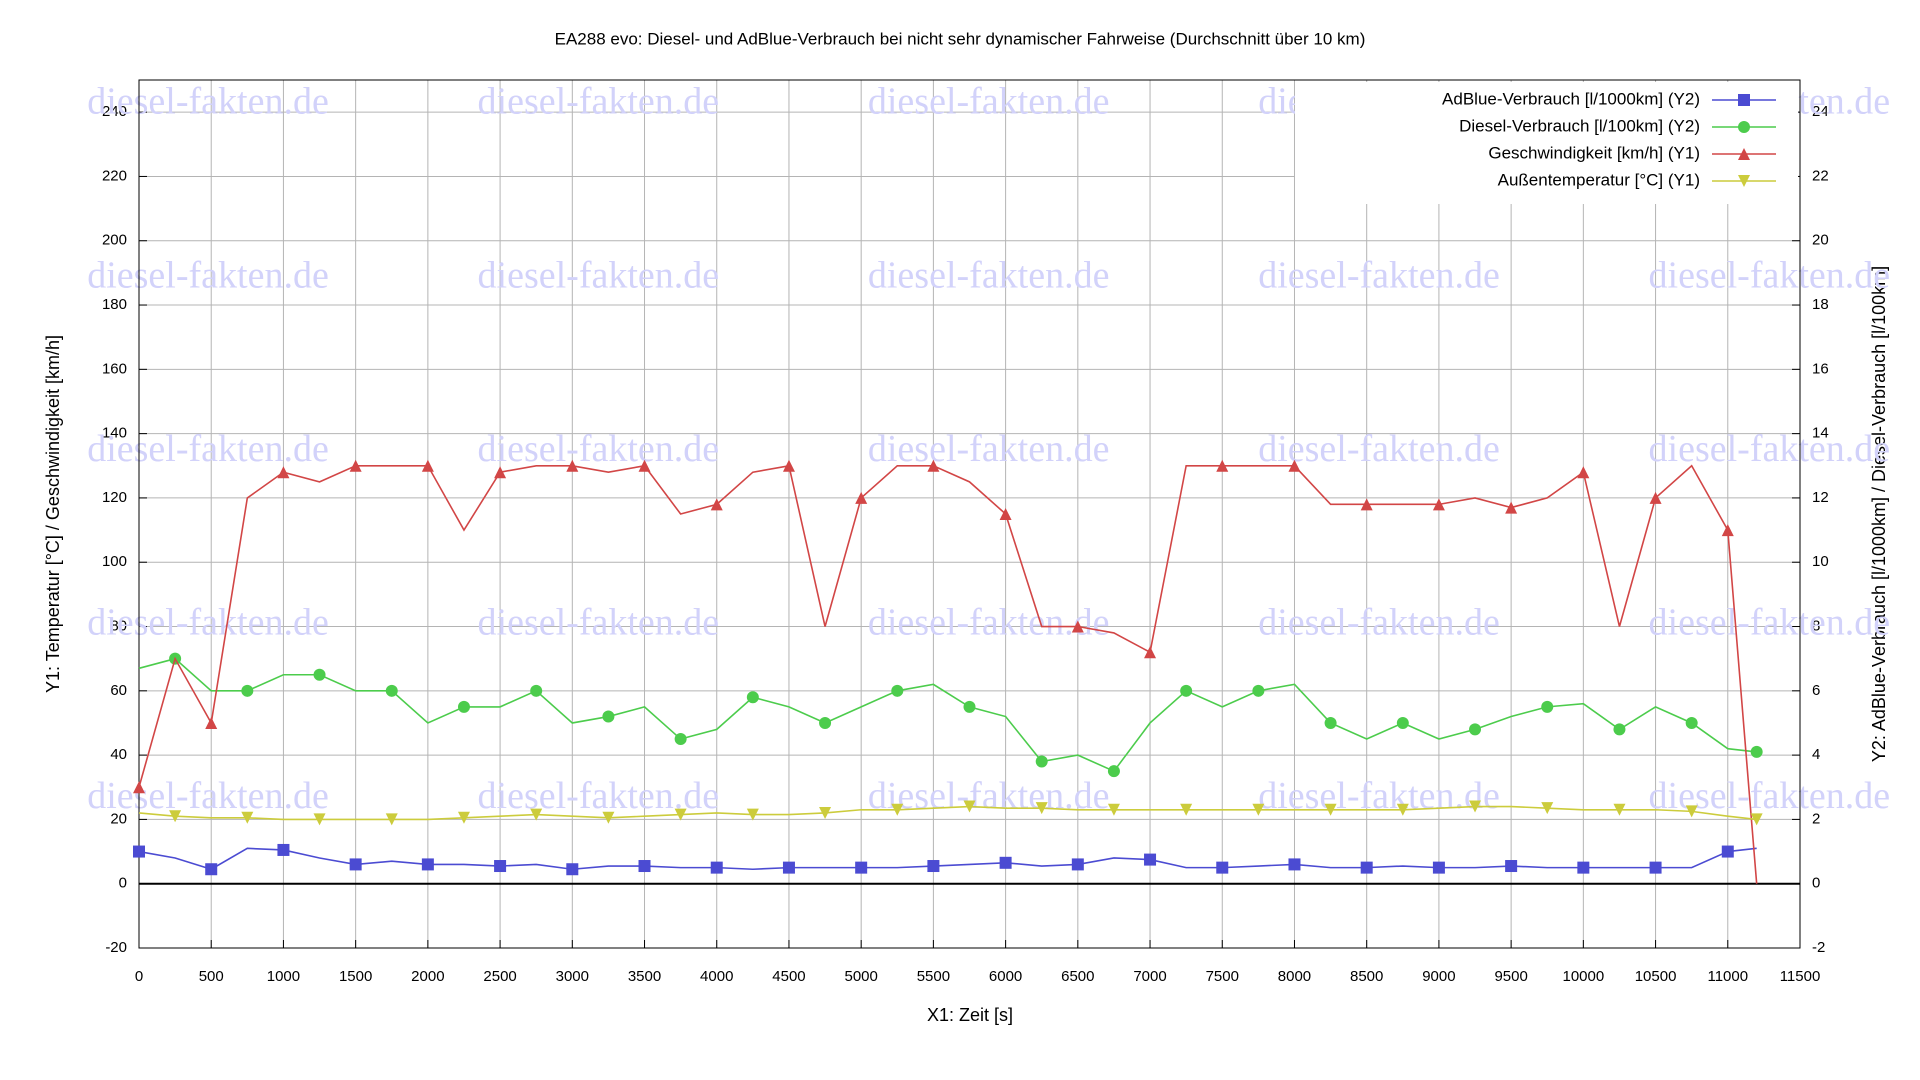 The height and width of the screenshot is (1080, 1920). What do you see at coordinates (1077, 976) in the screenshot?
I see `x-tick-label: 6500` at bounding box center [1077, 976].